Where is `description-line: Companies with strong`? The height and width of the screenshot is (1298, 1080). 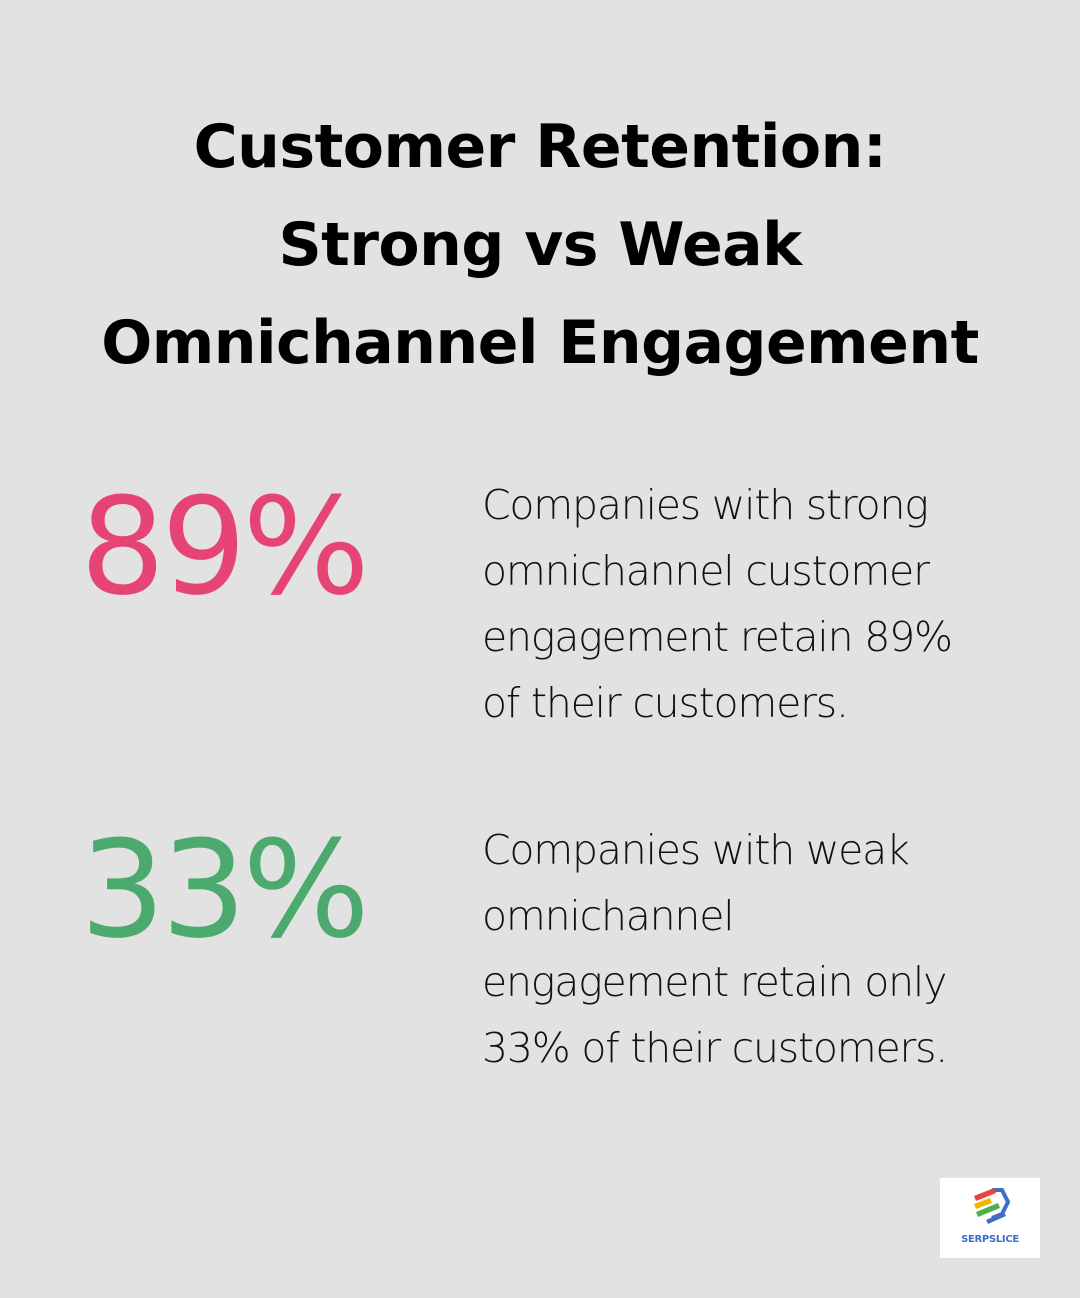 description-line: Companies with strong is located at coordinates (705, 505).